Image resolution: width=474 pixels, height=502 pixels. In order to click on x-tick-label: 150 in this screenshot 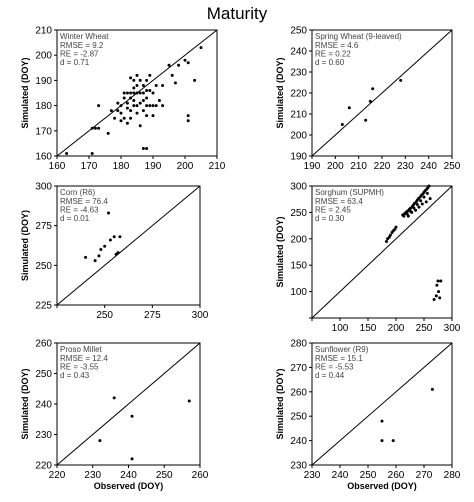, I will do `click(368, 328)`.